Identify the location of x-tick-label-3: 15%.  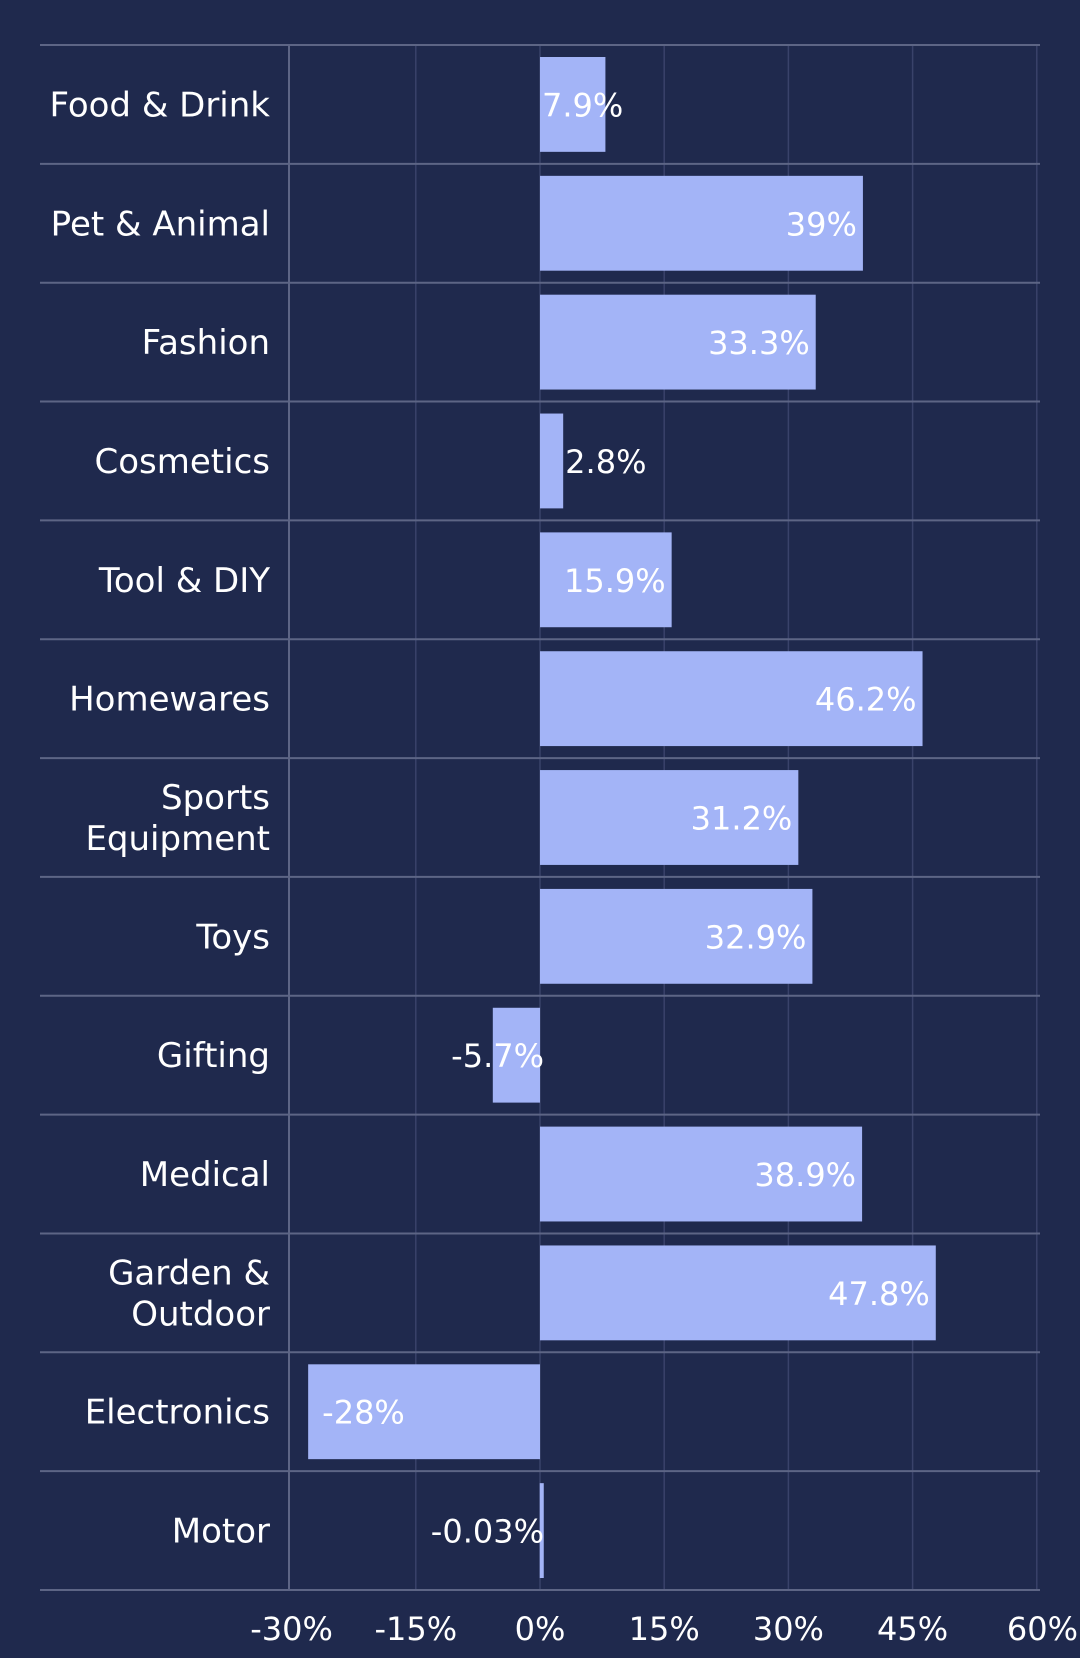
(664, 1629).